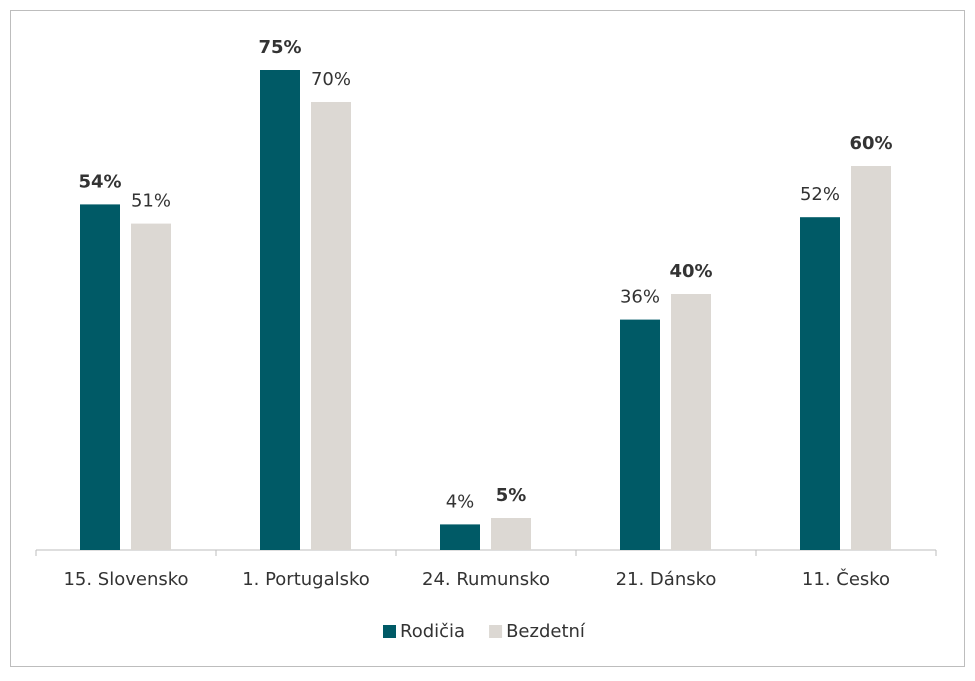 Image resolution: width=975 pixels, height=681 pixels. I want to click on value-label: 60%, so click(870, 143).